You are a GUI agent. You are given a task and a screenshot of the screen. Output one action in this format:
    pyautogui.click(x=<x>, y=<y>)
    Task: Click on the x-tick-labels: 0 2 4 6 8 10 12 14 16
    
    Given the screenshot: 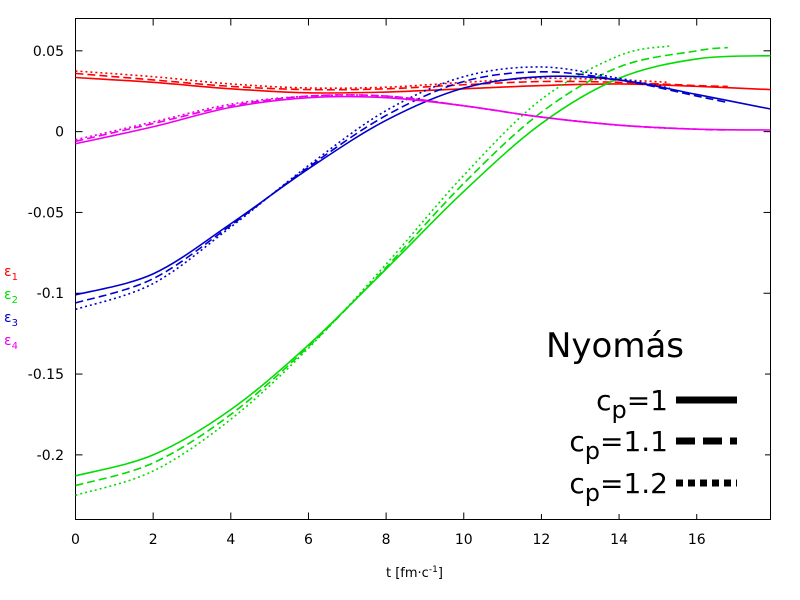 What is the action you would take?
    pyautogui.click(x=388, y=540)
    